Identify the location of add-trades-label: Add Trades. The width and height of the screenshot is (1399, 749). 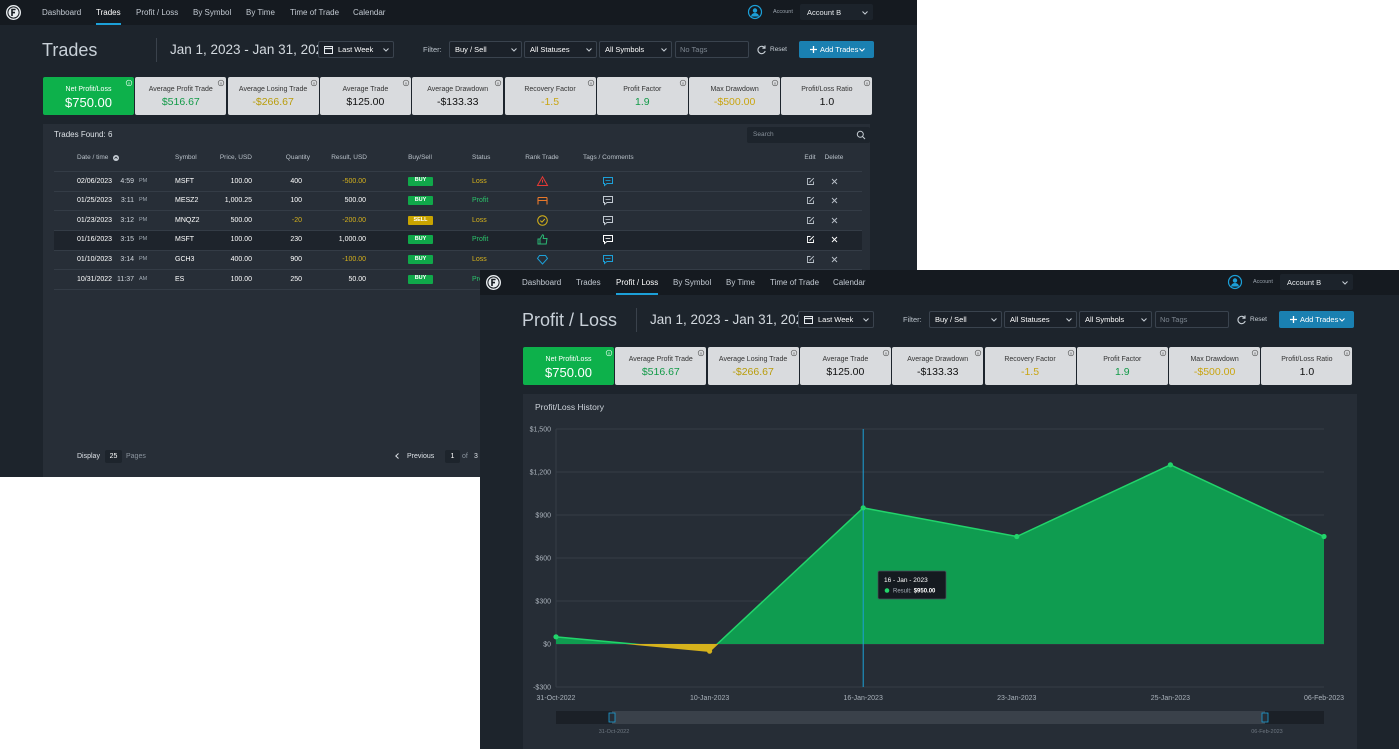
(839, 49).